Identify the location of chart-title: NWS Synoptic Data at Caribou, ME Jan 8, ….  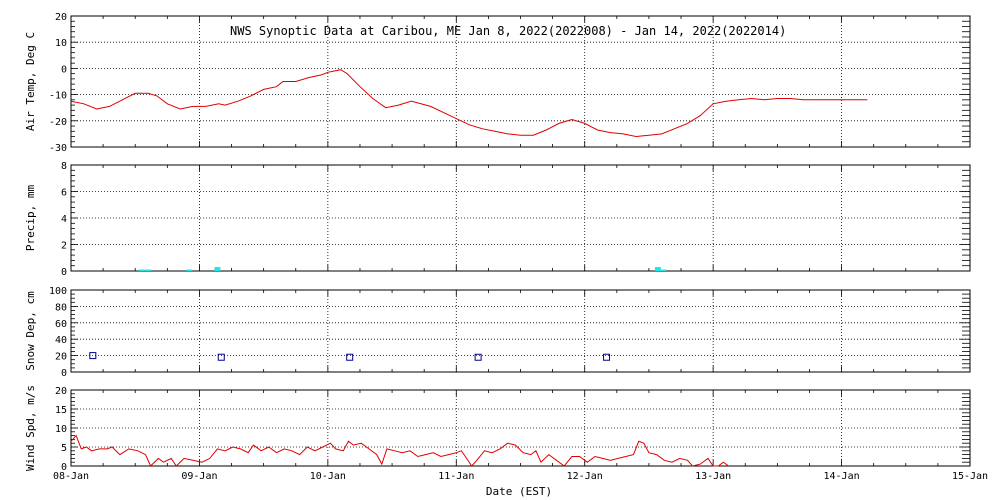
(508, 31).